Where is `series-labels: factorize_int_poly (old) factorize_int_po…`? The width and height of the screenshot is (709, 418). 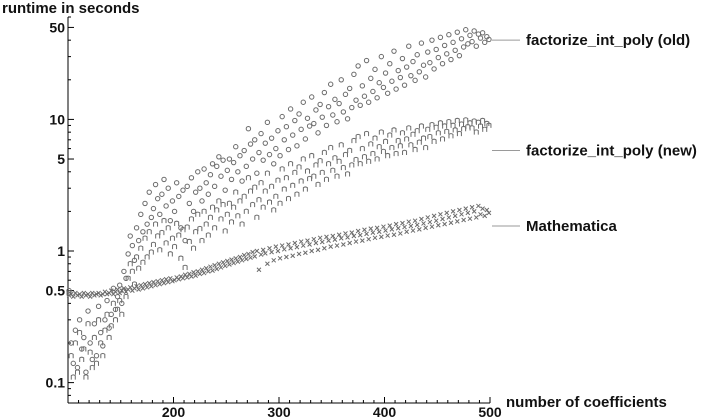 series-labels: factorize_int_poly (old) factorize_int_po… is located at coordinates (594, 133).